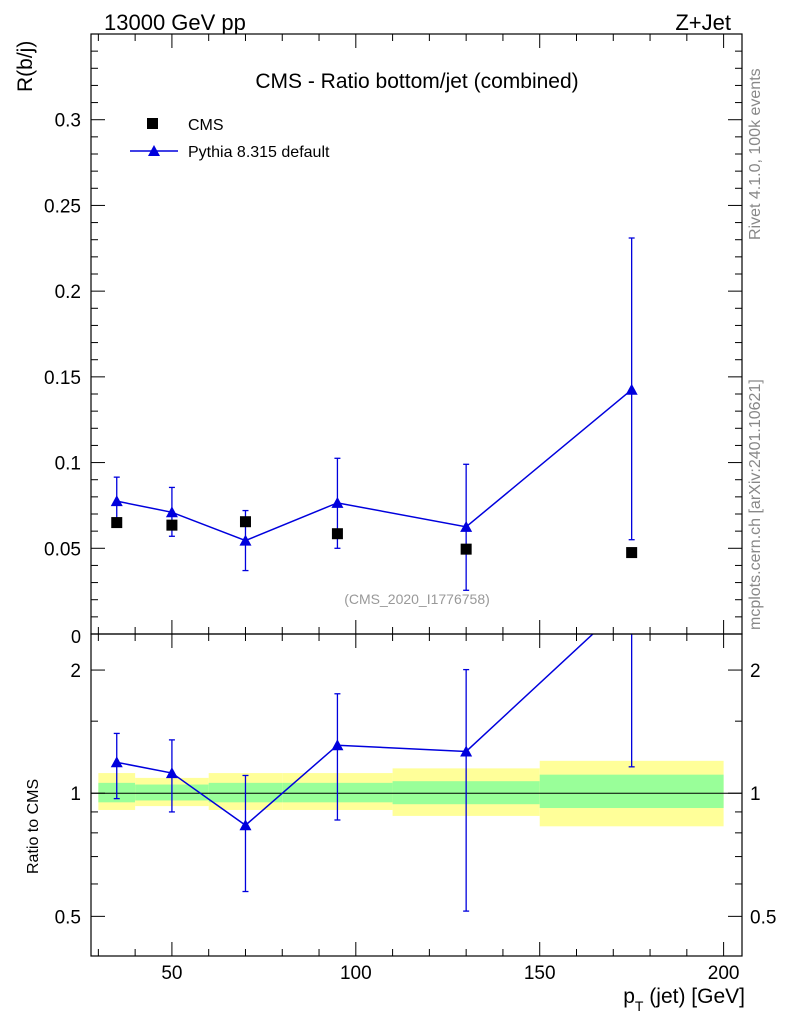  Describe the element at coordinates (763, 917) in the screenshot. I see `ratio-y-tick-label-right: 0.5` at that location.